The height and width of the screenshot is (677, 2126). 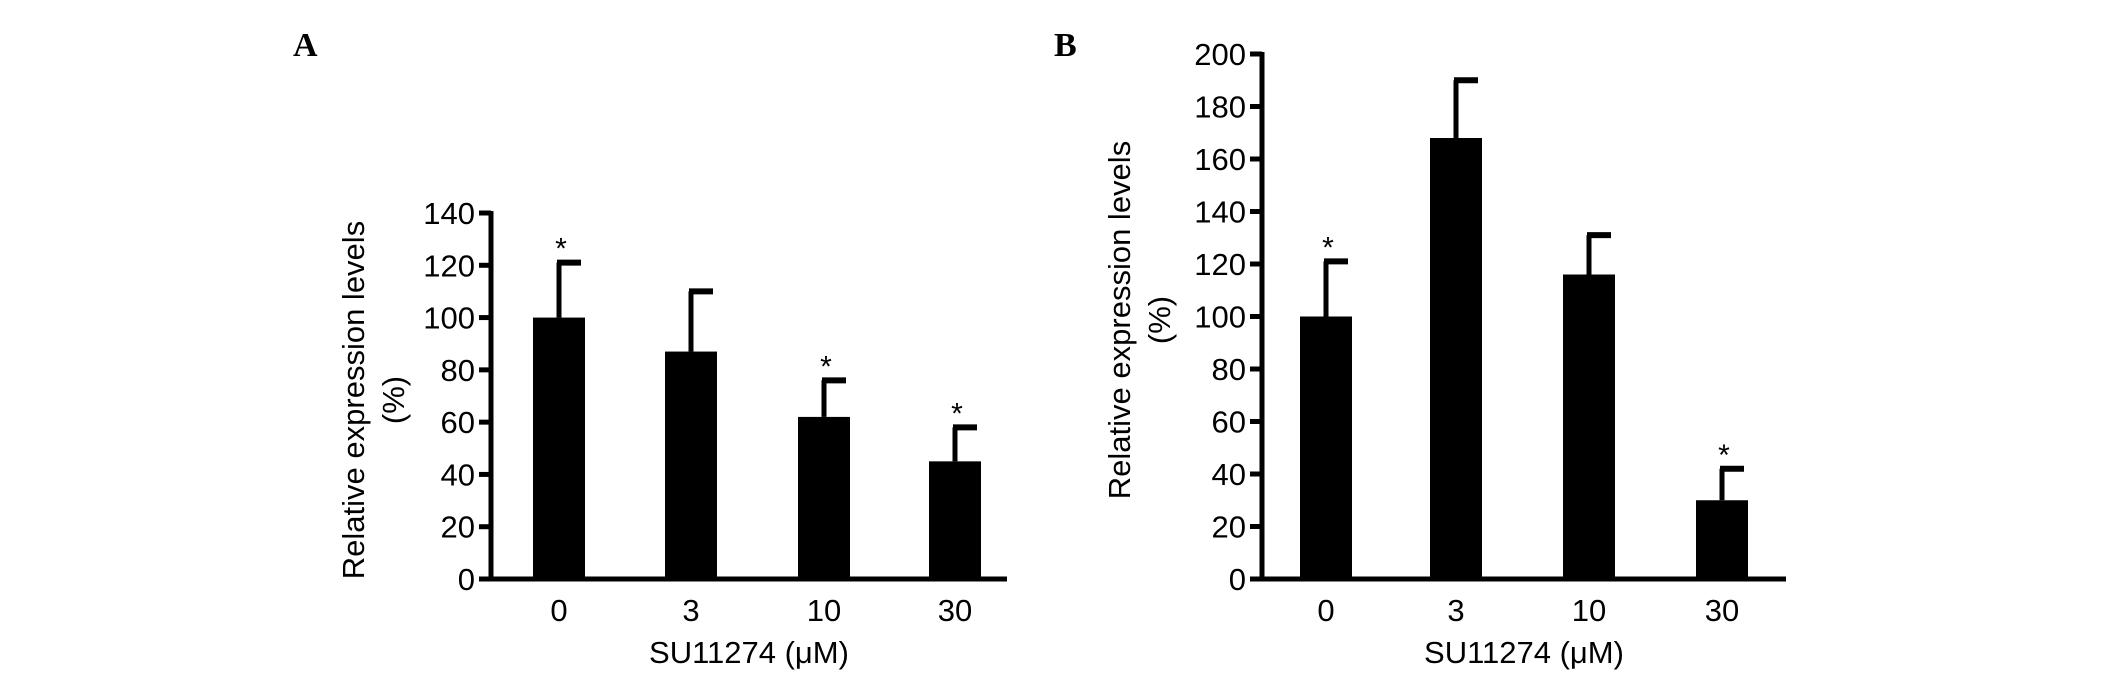 I want to click on panel-a-x-axis-title: SU11274 (μM), so click(x=749, y=652).